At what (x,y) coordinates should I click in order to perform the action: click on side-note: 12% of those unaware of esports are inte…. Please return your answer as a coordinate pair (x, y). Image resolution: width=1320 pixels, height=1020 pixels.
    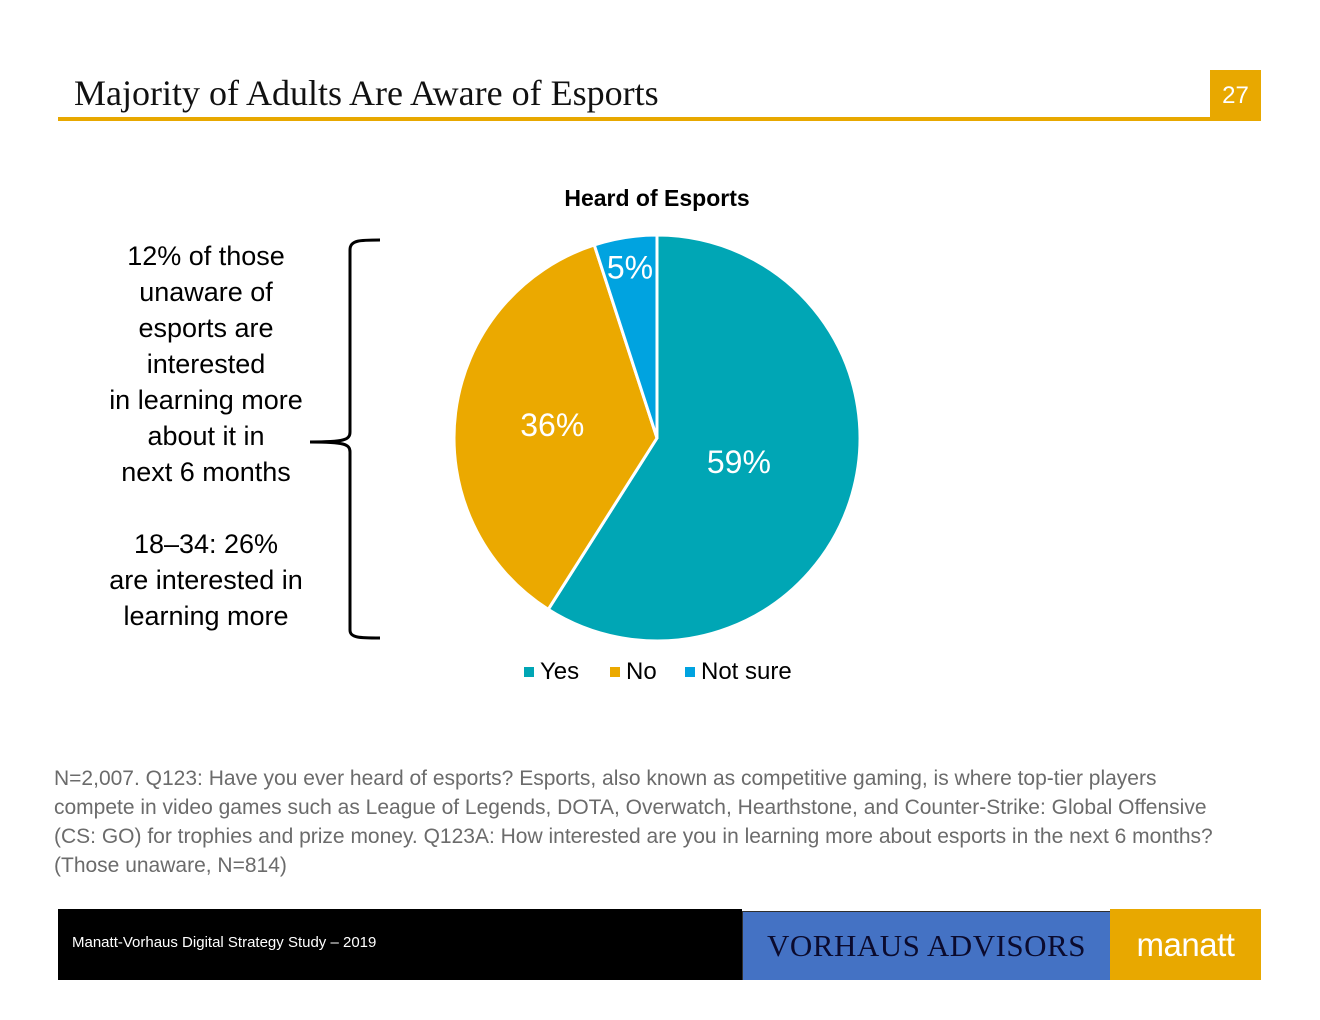
    Looking at the image, I should click on (206, 436).